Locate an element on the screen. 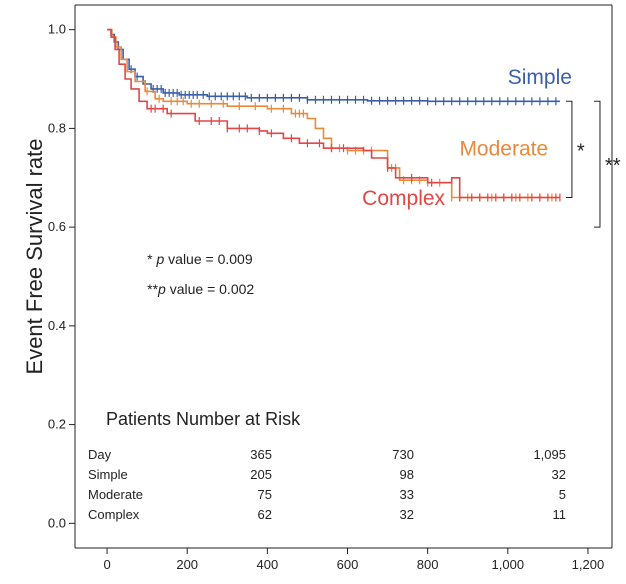 The width and height of the screenshot is (626, 584). significance-bracket: ** is located at coordinates (607, 164).